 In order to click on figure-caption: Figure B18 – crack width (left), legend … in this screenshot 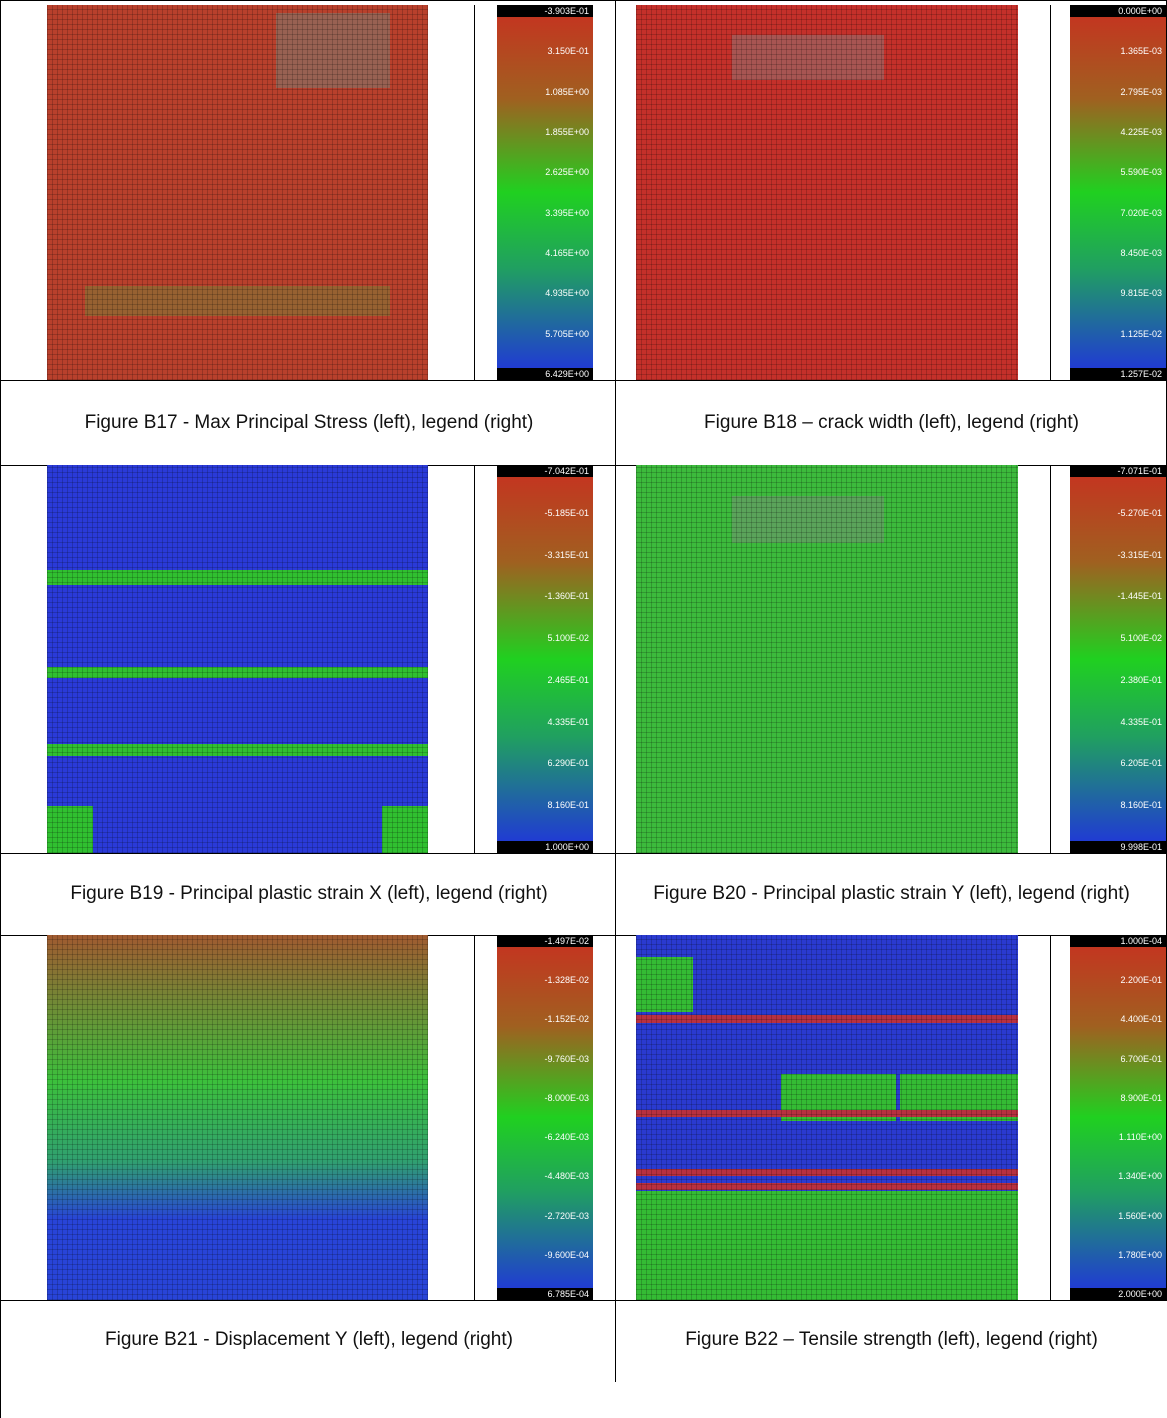, I will do `click(891, 422)`.